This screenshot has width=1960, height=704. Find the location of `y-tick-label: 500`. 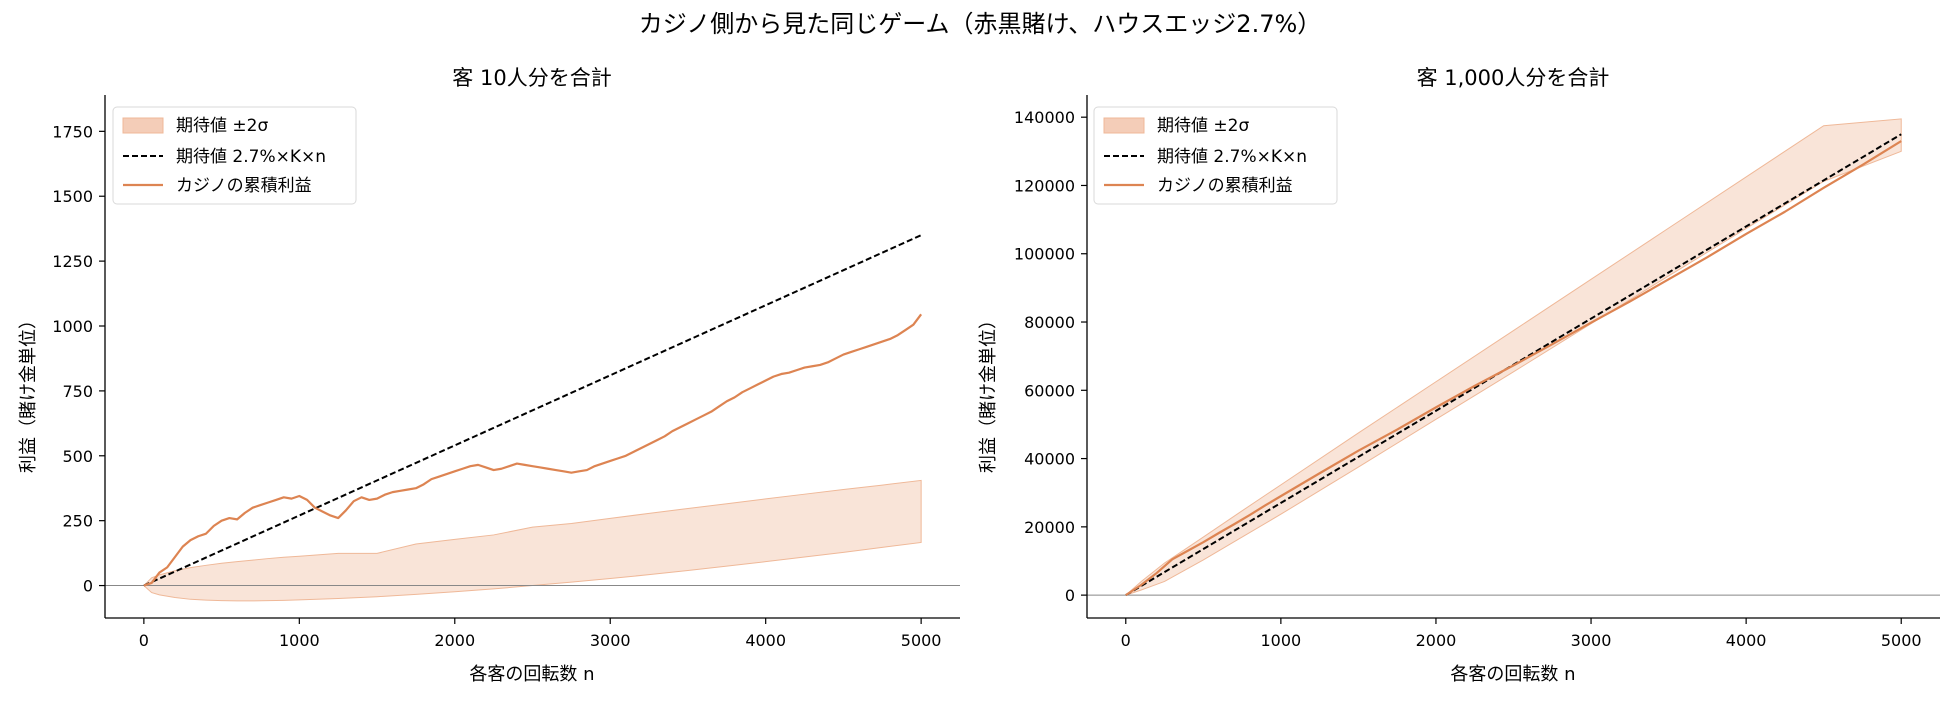

y-tick-label: 500 is located at coordinates (77, 456).